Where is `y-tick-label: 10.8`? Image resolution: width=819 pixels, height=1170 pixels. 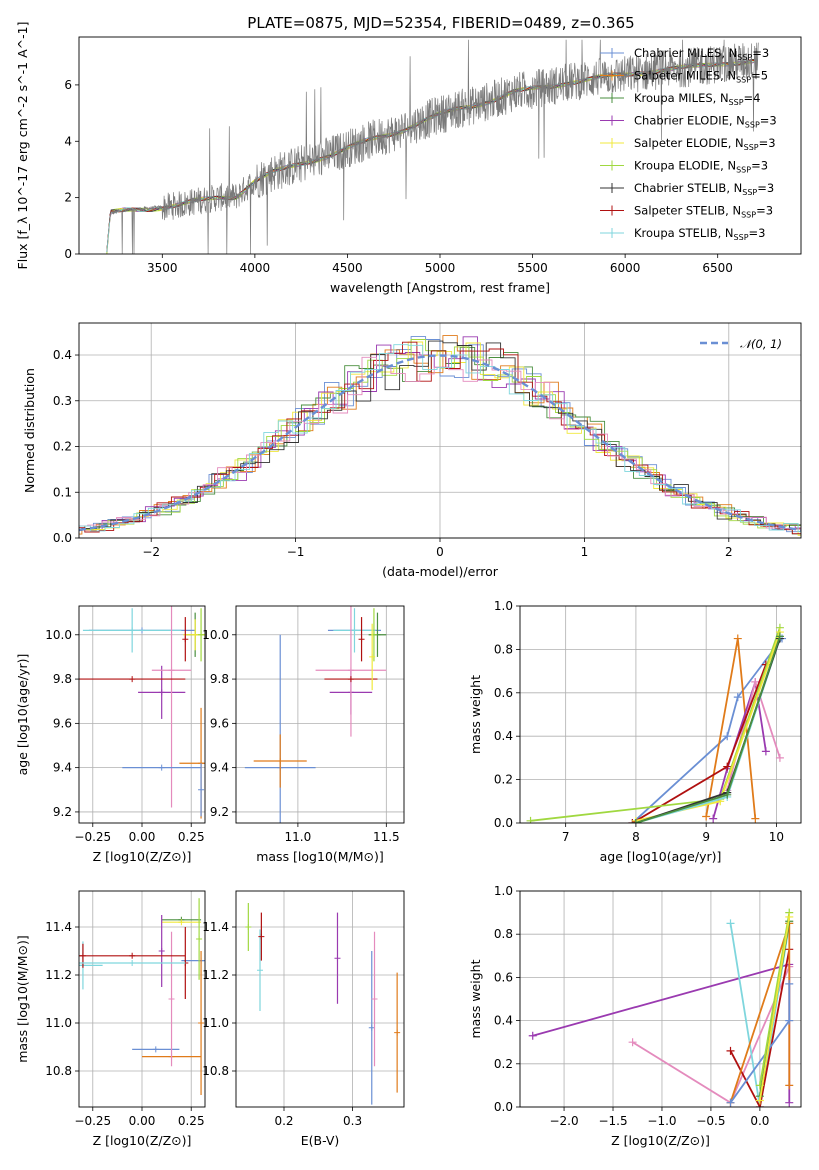
y-tick-label: 10.8 is located at coordinates (215, 1071).